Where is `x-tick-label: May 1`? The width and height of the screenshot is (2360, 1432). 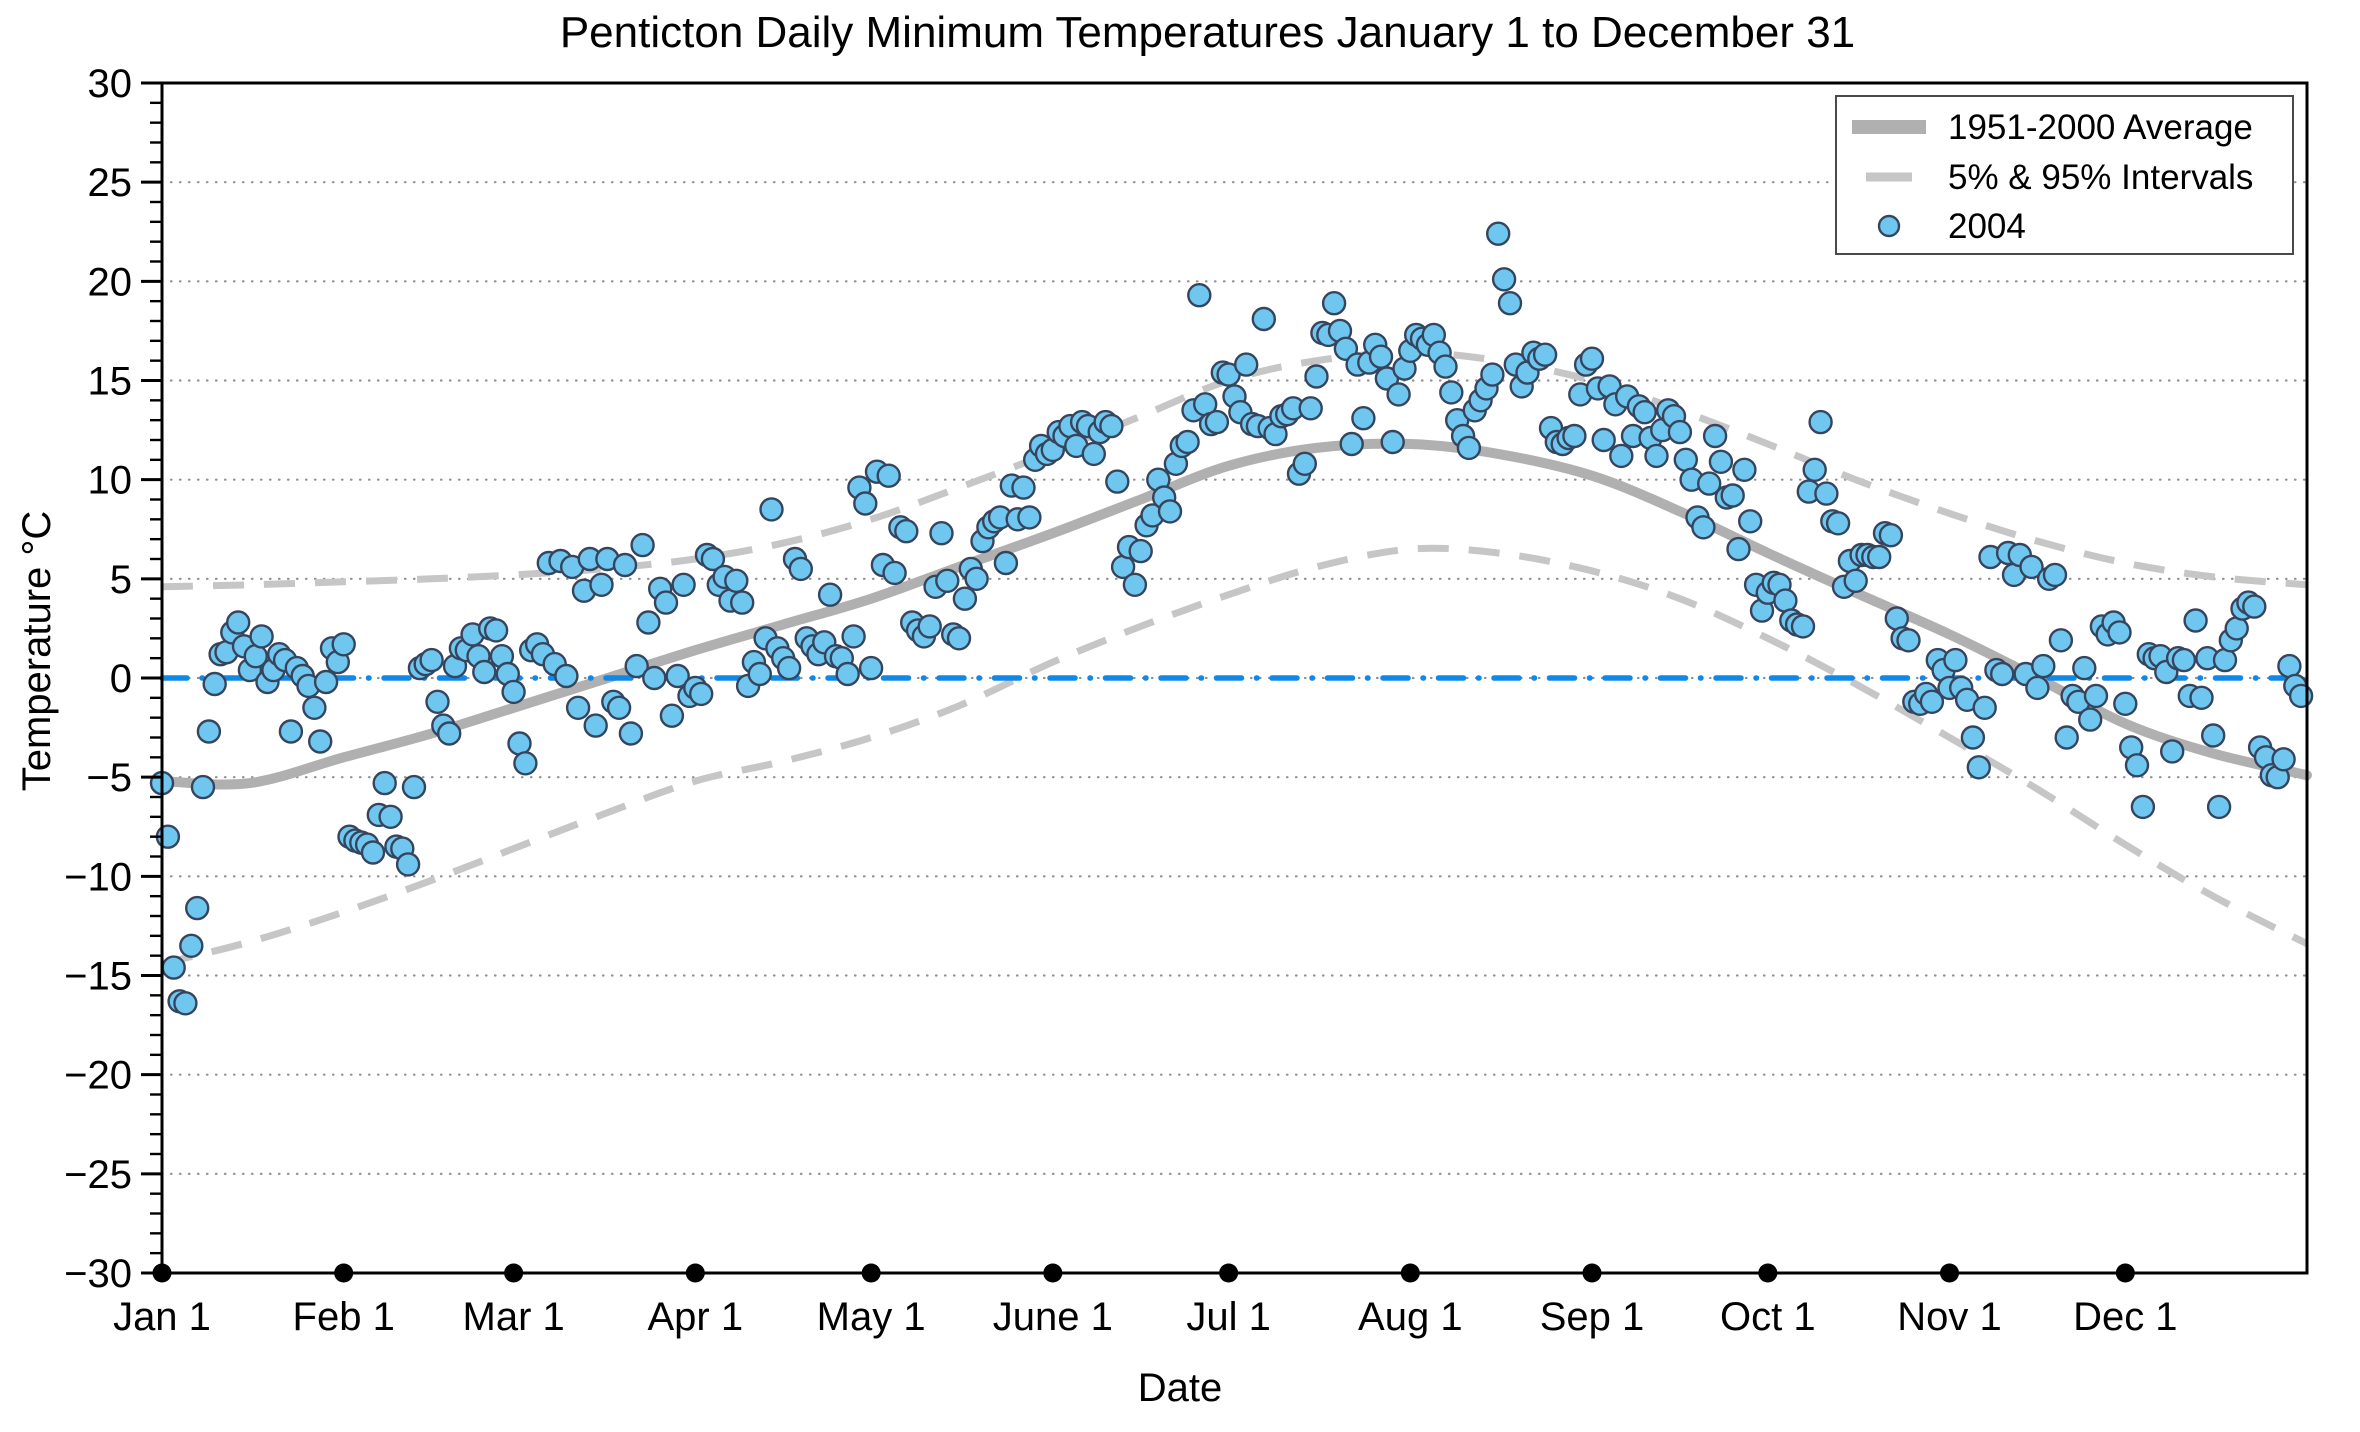 x-tick-label: May 1 is located at coordinates (871, 1317).